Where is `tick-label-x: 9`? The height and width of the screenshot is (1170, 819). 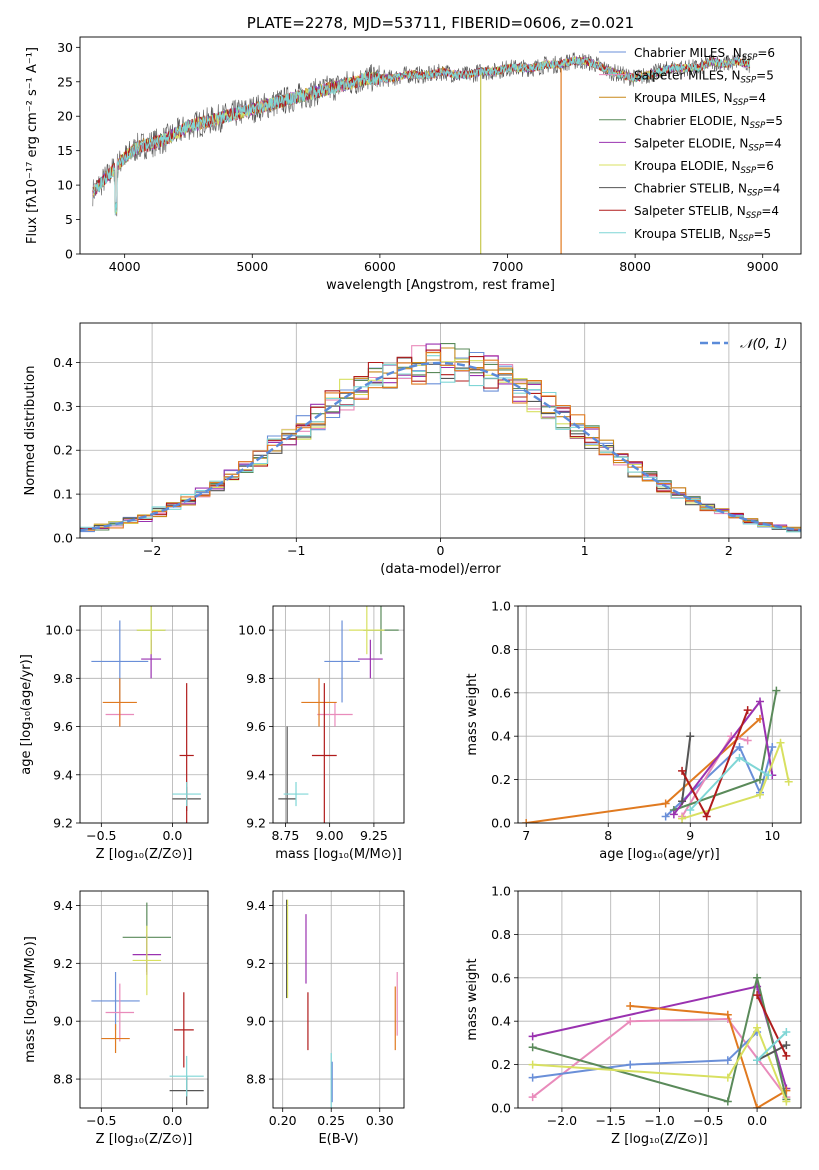
tick-label-x: 9 is located at coordinates (690, 835).